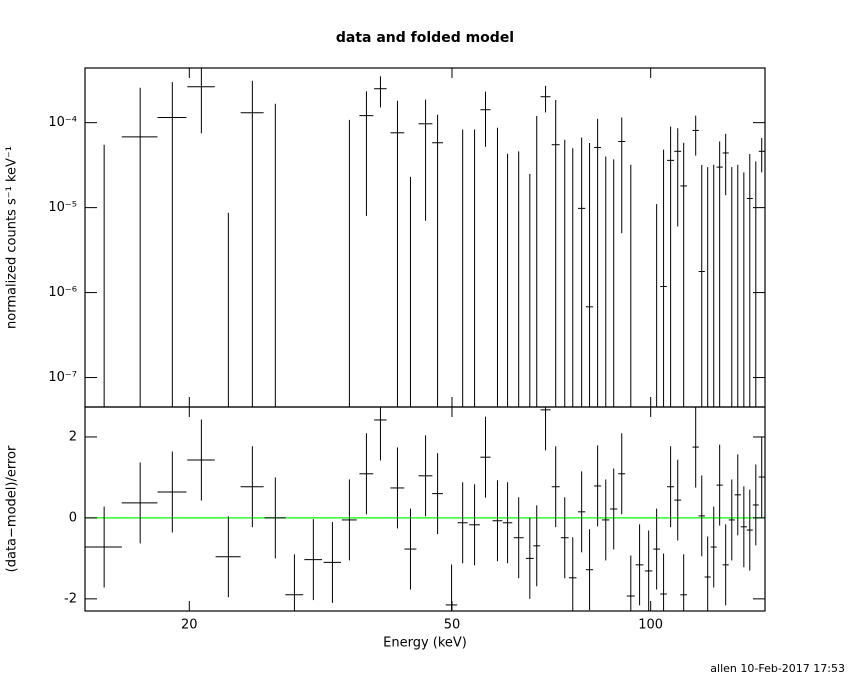 This screenshot has height=680, width=850. Describe the element at coordinates (452, 625) in the screenshot. I see `x-tick-label: 50` at that location.